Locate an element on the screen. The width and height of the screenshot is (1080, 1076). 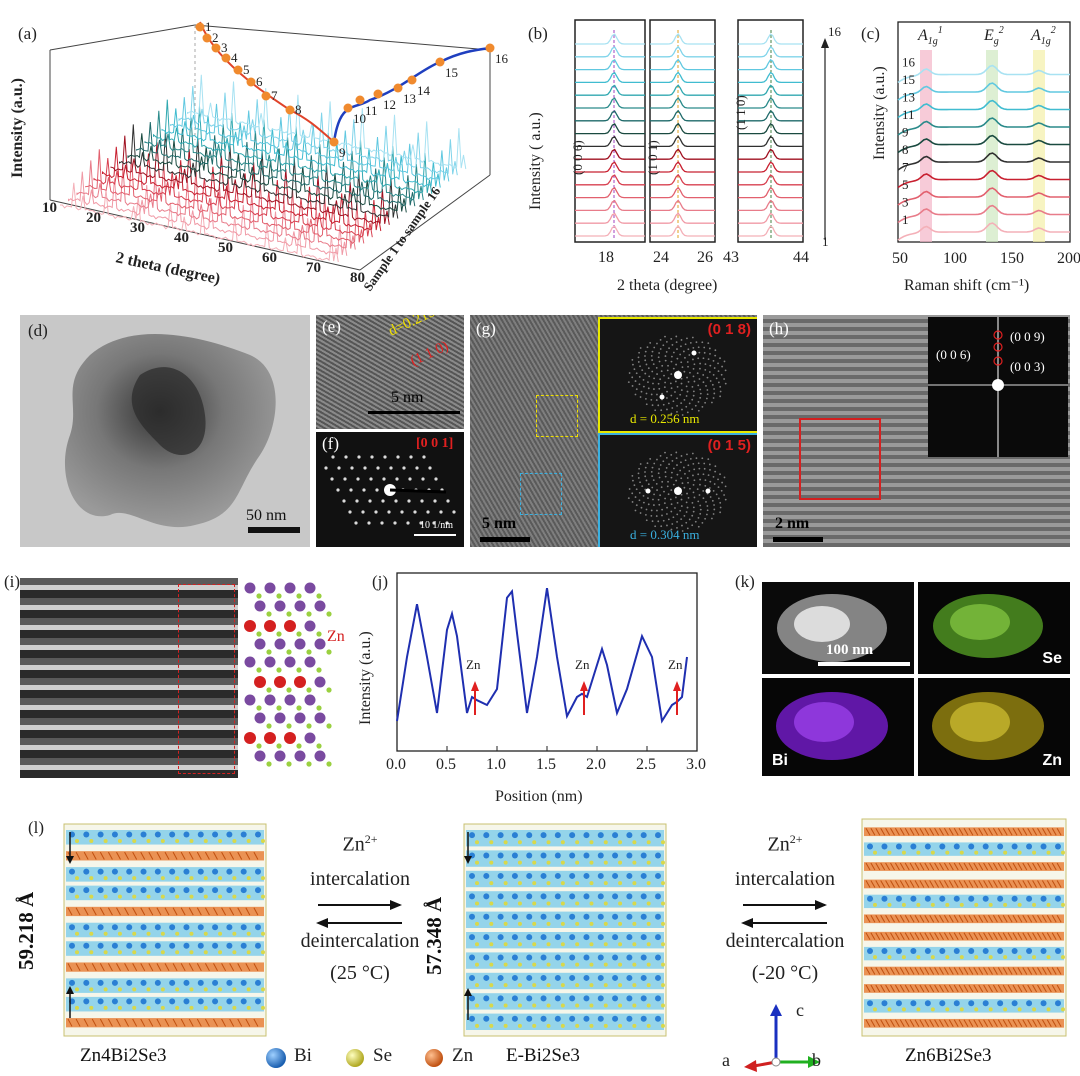
structure-zn6bi2se3 is located at coordinates (964, 927).